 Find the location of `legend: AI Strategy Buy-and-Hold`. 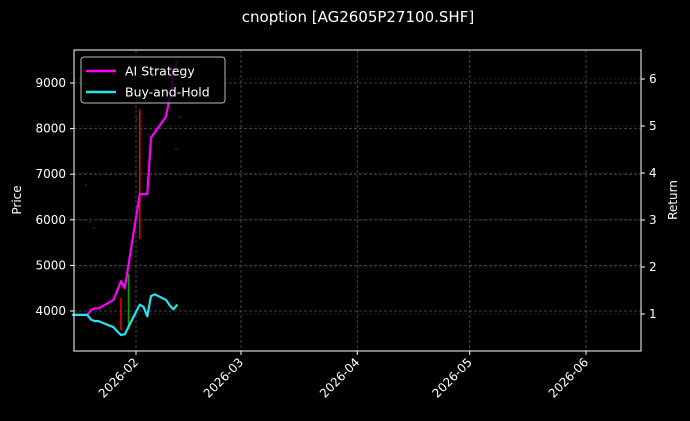

legend: AI Strategy Buy-and-Hold is located at coordinates (153, 80).